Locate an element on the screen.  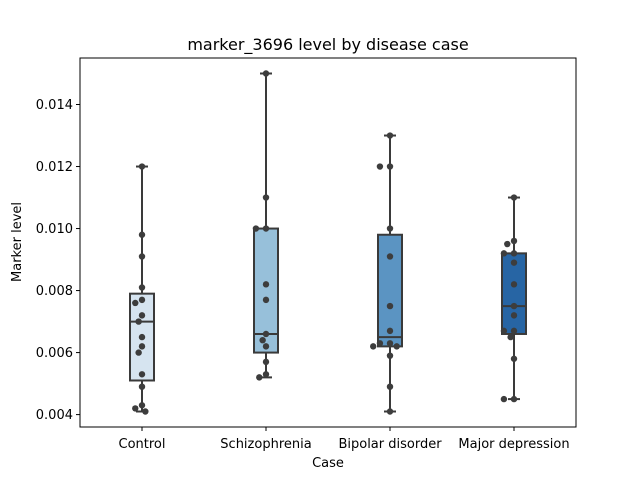
y-tick-label: 0.004 is located at coordinates (54, 415).